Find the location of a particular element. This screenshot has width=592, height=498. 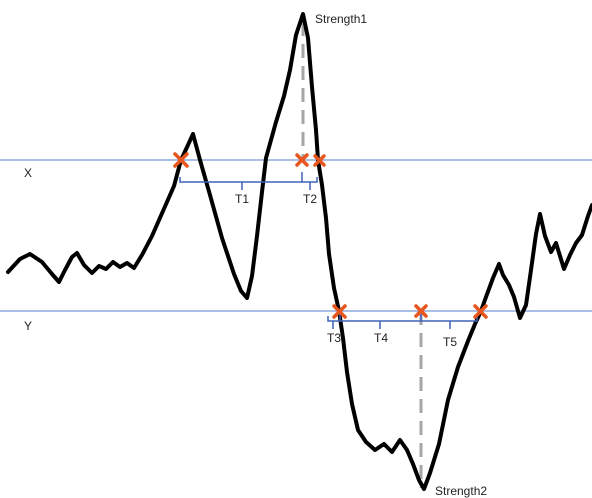

label-line-y: Y is located at coordinates (28, 326).